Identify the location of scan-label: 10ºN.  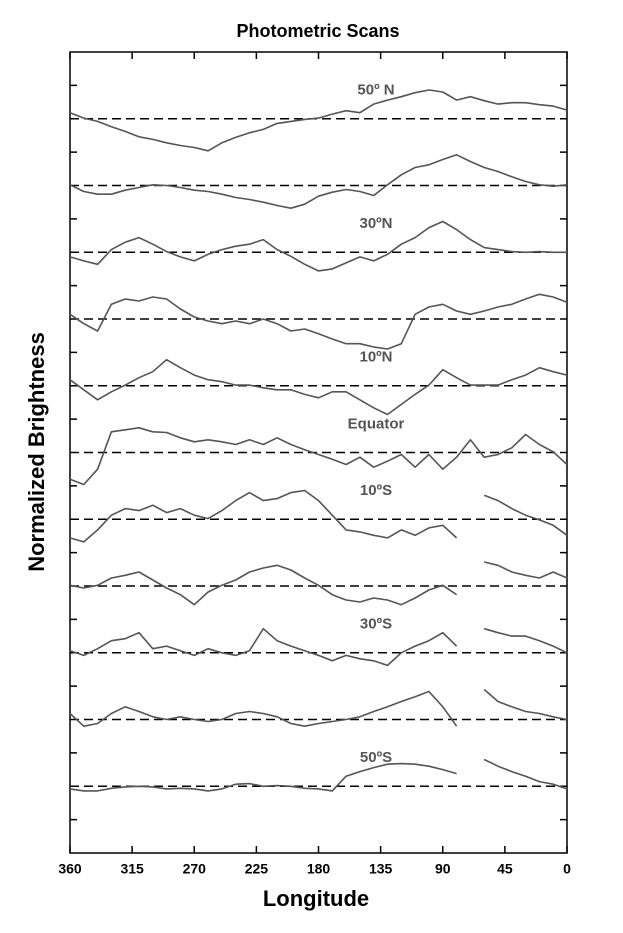
(376, 357).